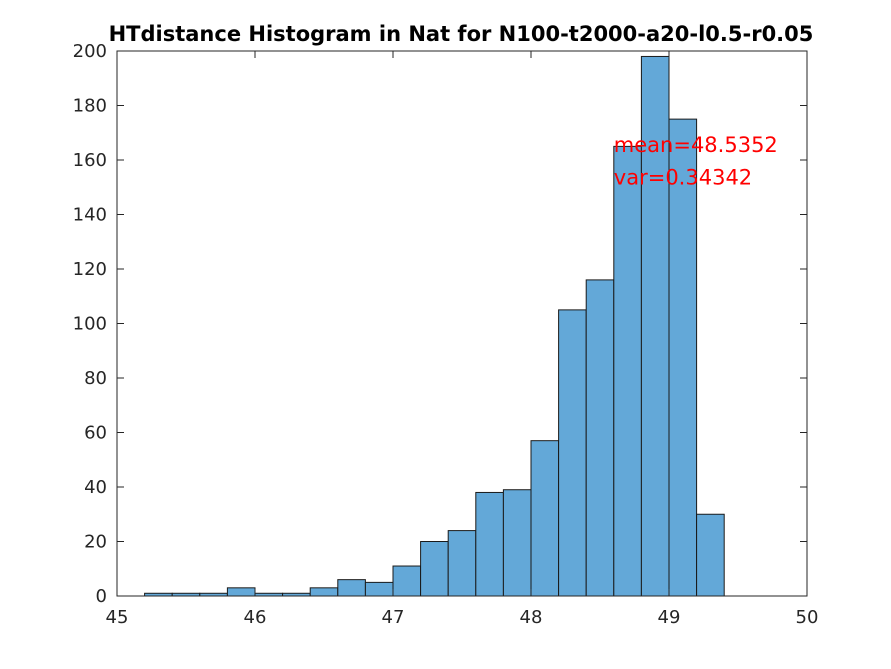 The width and height of the screenshot is (891, 669). I want to click on x-tick-label: 50, so click(807, 617).